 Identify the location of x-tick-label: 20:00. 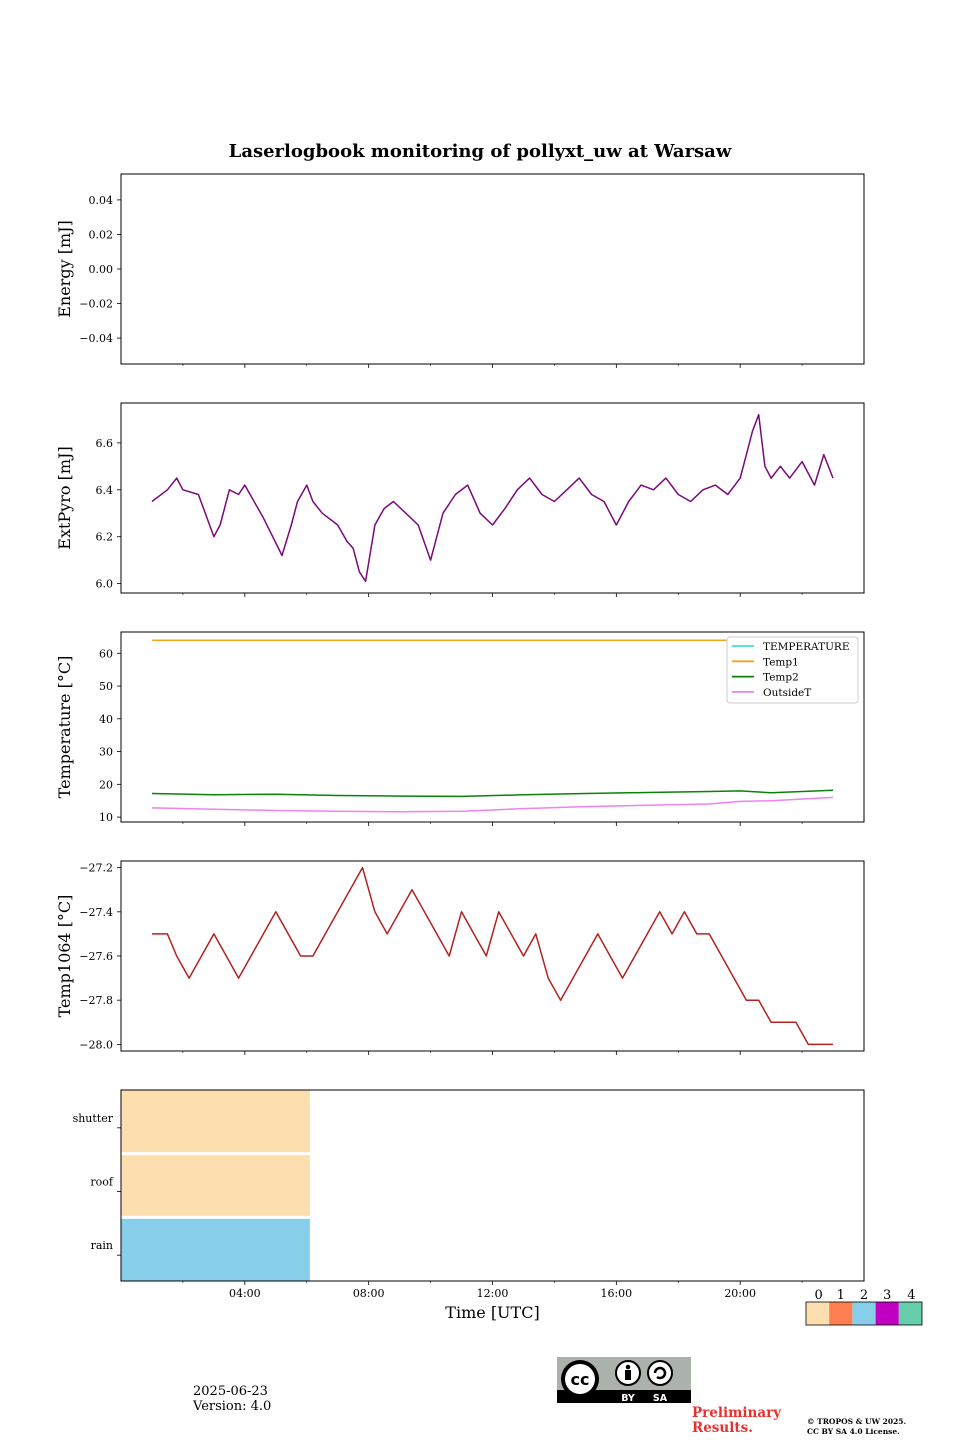
(740, 1293).